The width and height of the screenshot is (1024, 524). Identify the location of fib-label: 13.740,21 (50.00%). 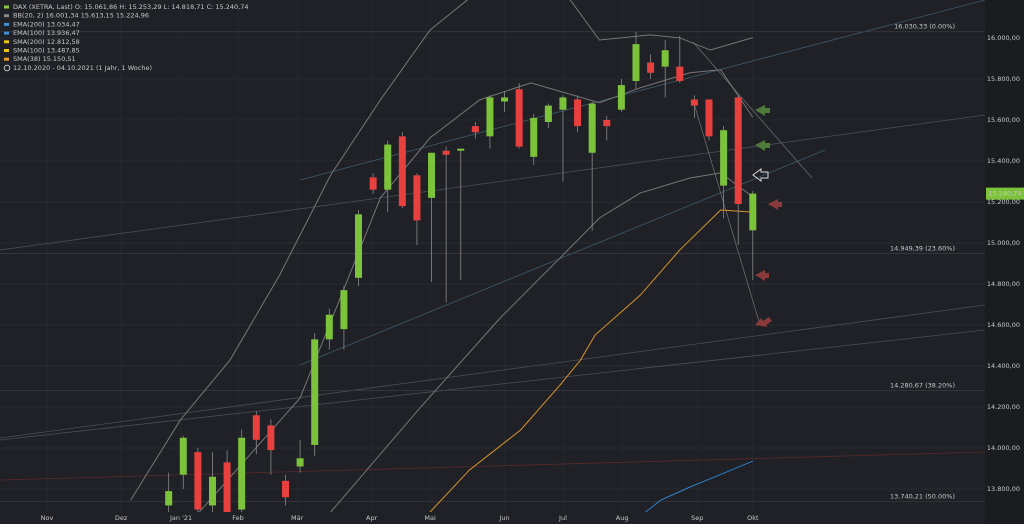
(922, 496).